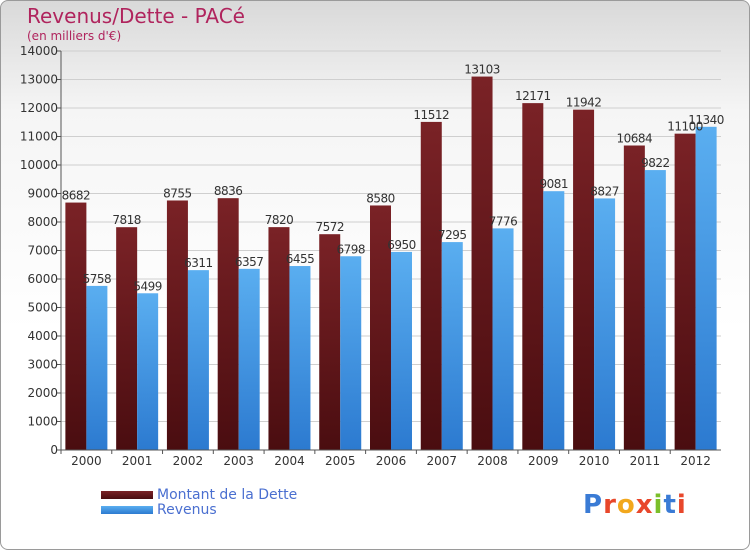 This screenshot has width=750, height=550. I want to click on debt-value-label: 7818, so click(126, 220).